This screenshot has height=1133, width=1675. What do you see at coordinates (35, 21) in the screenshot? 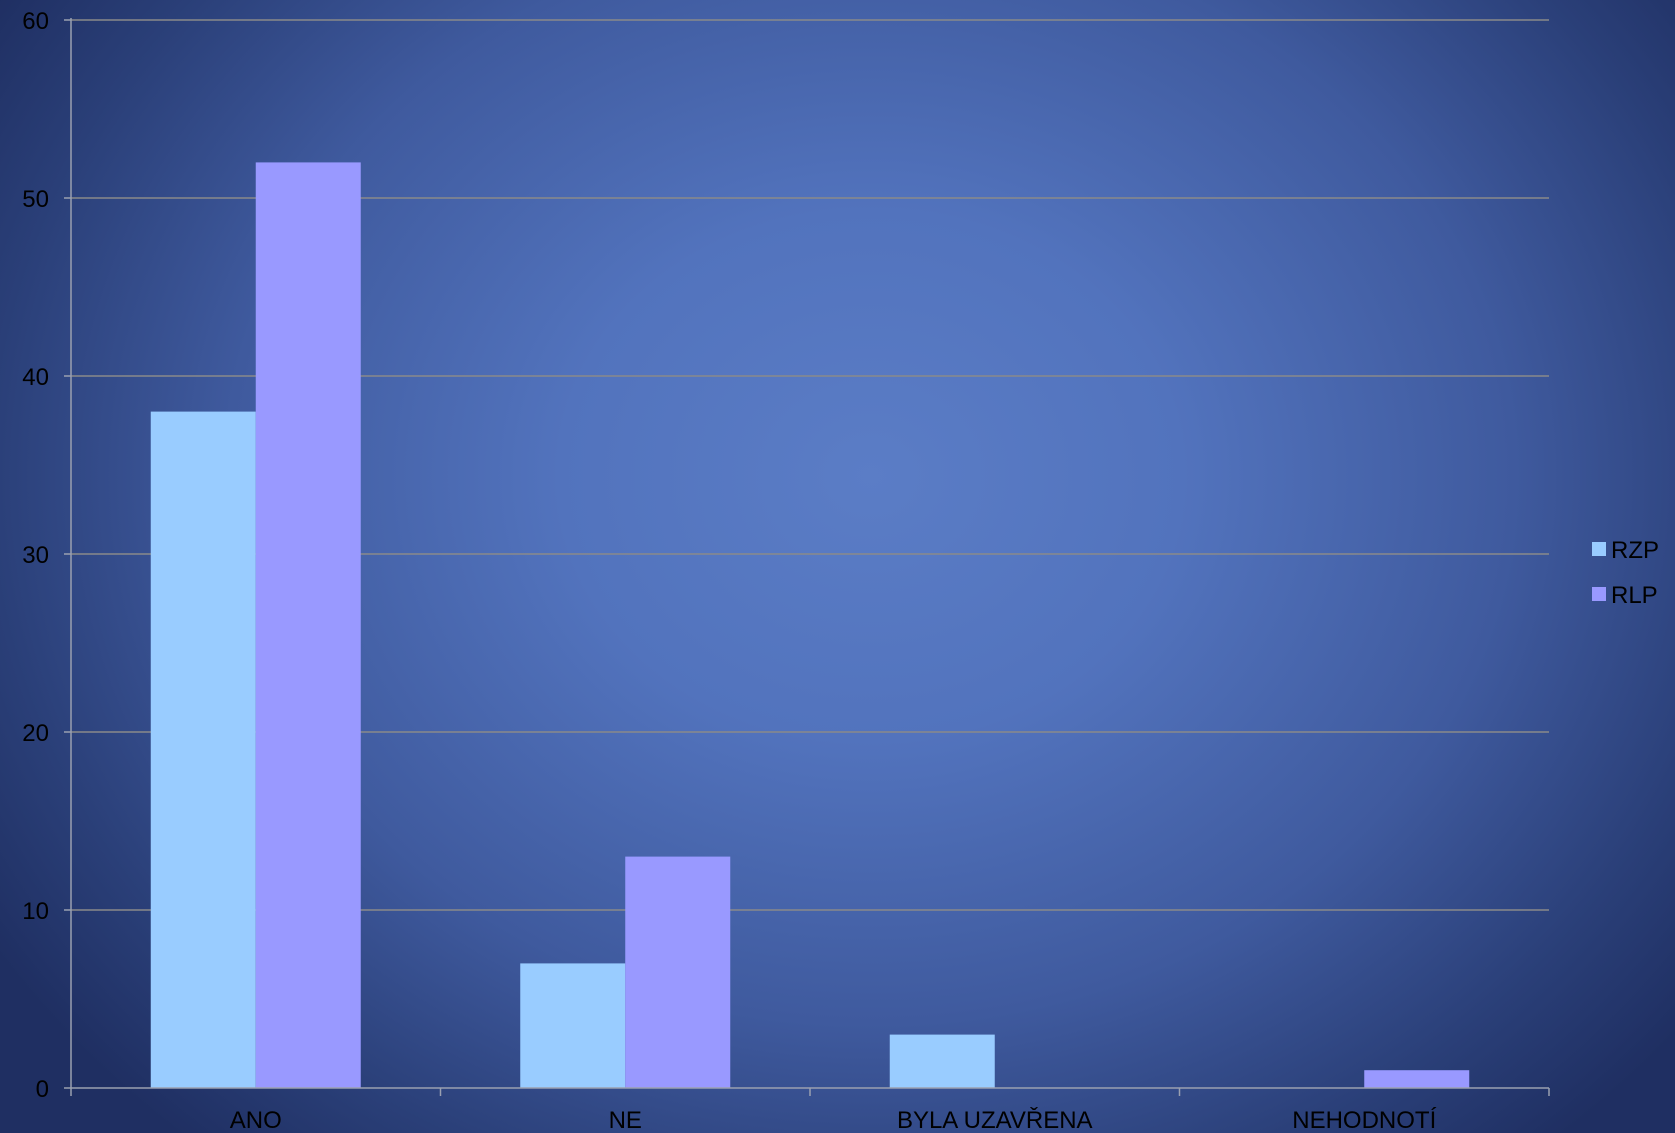
I see `y-tick-label: 60` at bounding box center [35, 21].